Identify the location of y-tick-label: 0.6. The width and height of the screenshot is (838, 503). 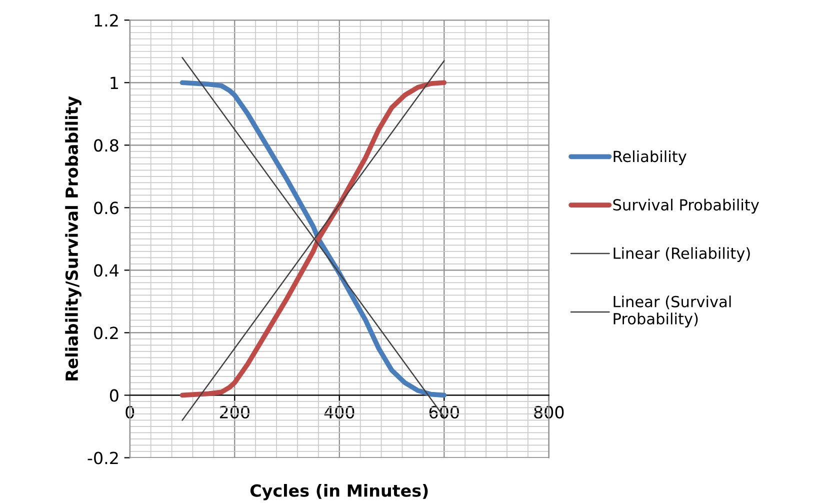
(106, 208).